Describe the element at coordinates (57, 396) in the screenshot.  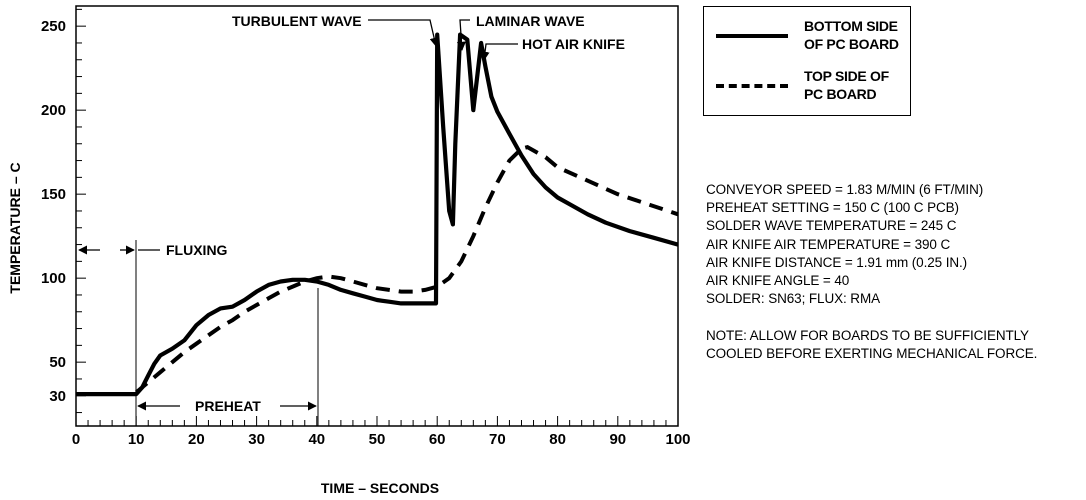
I see `y-tick-label: 30` at that location.